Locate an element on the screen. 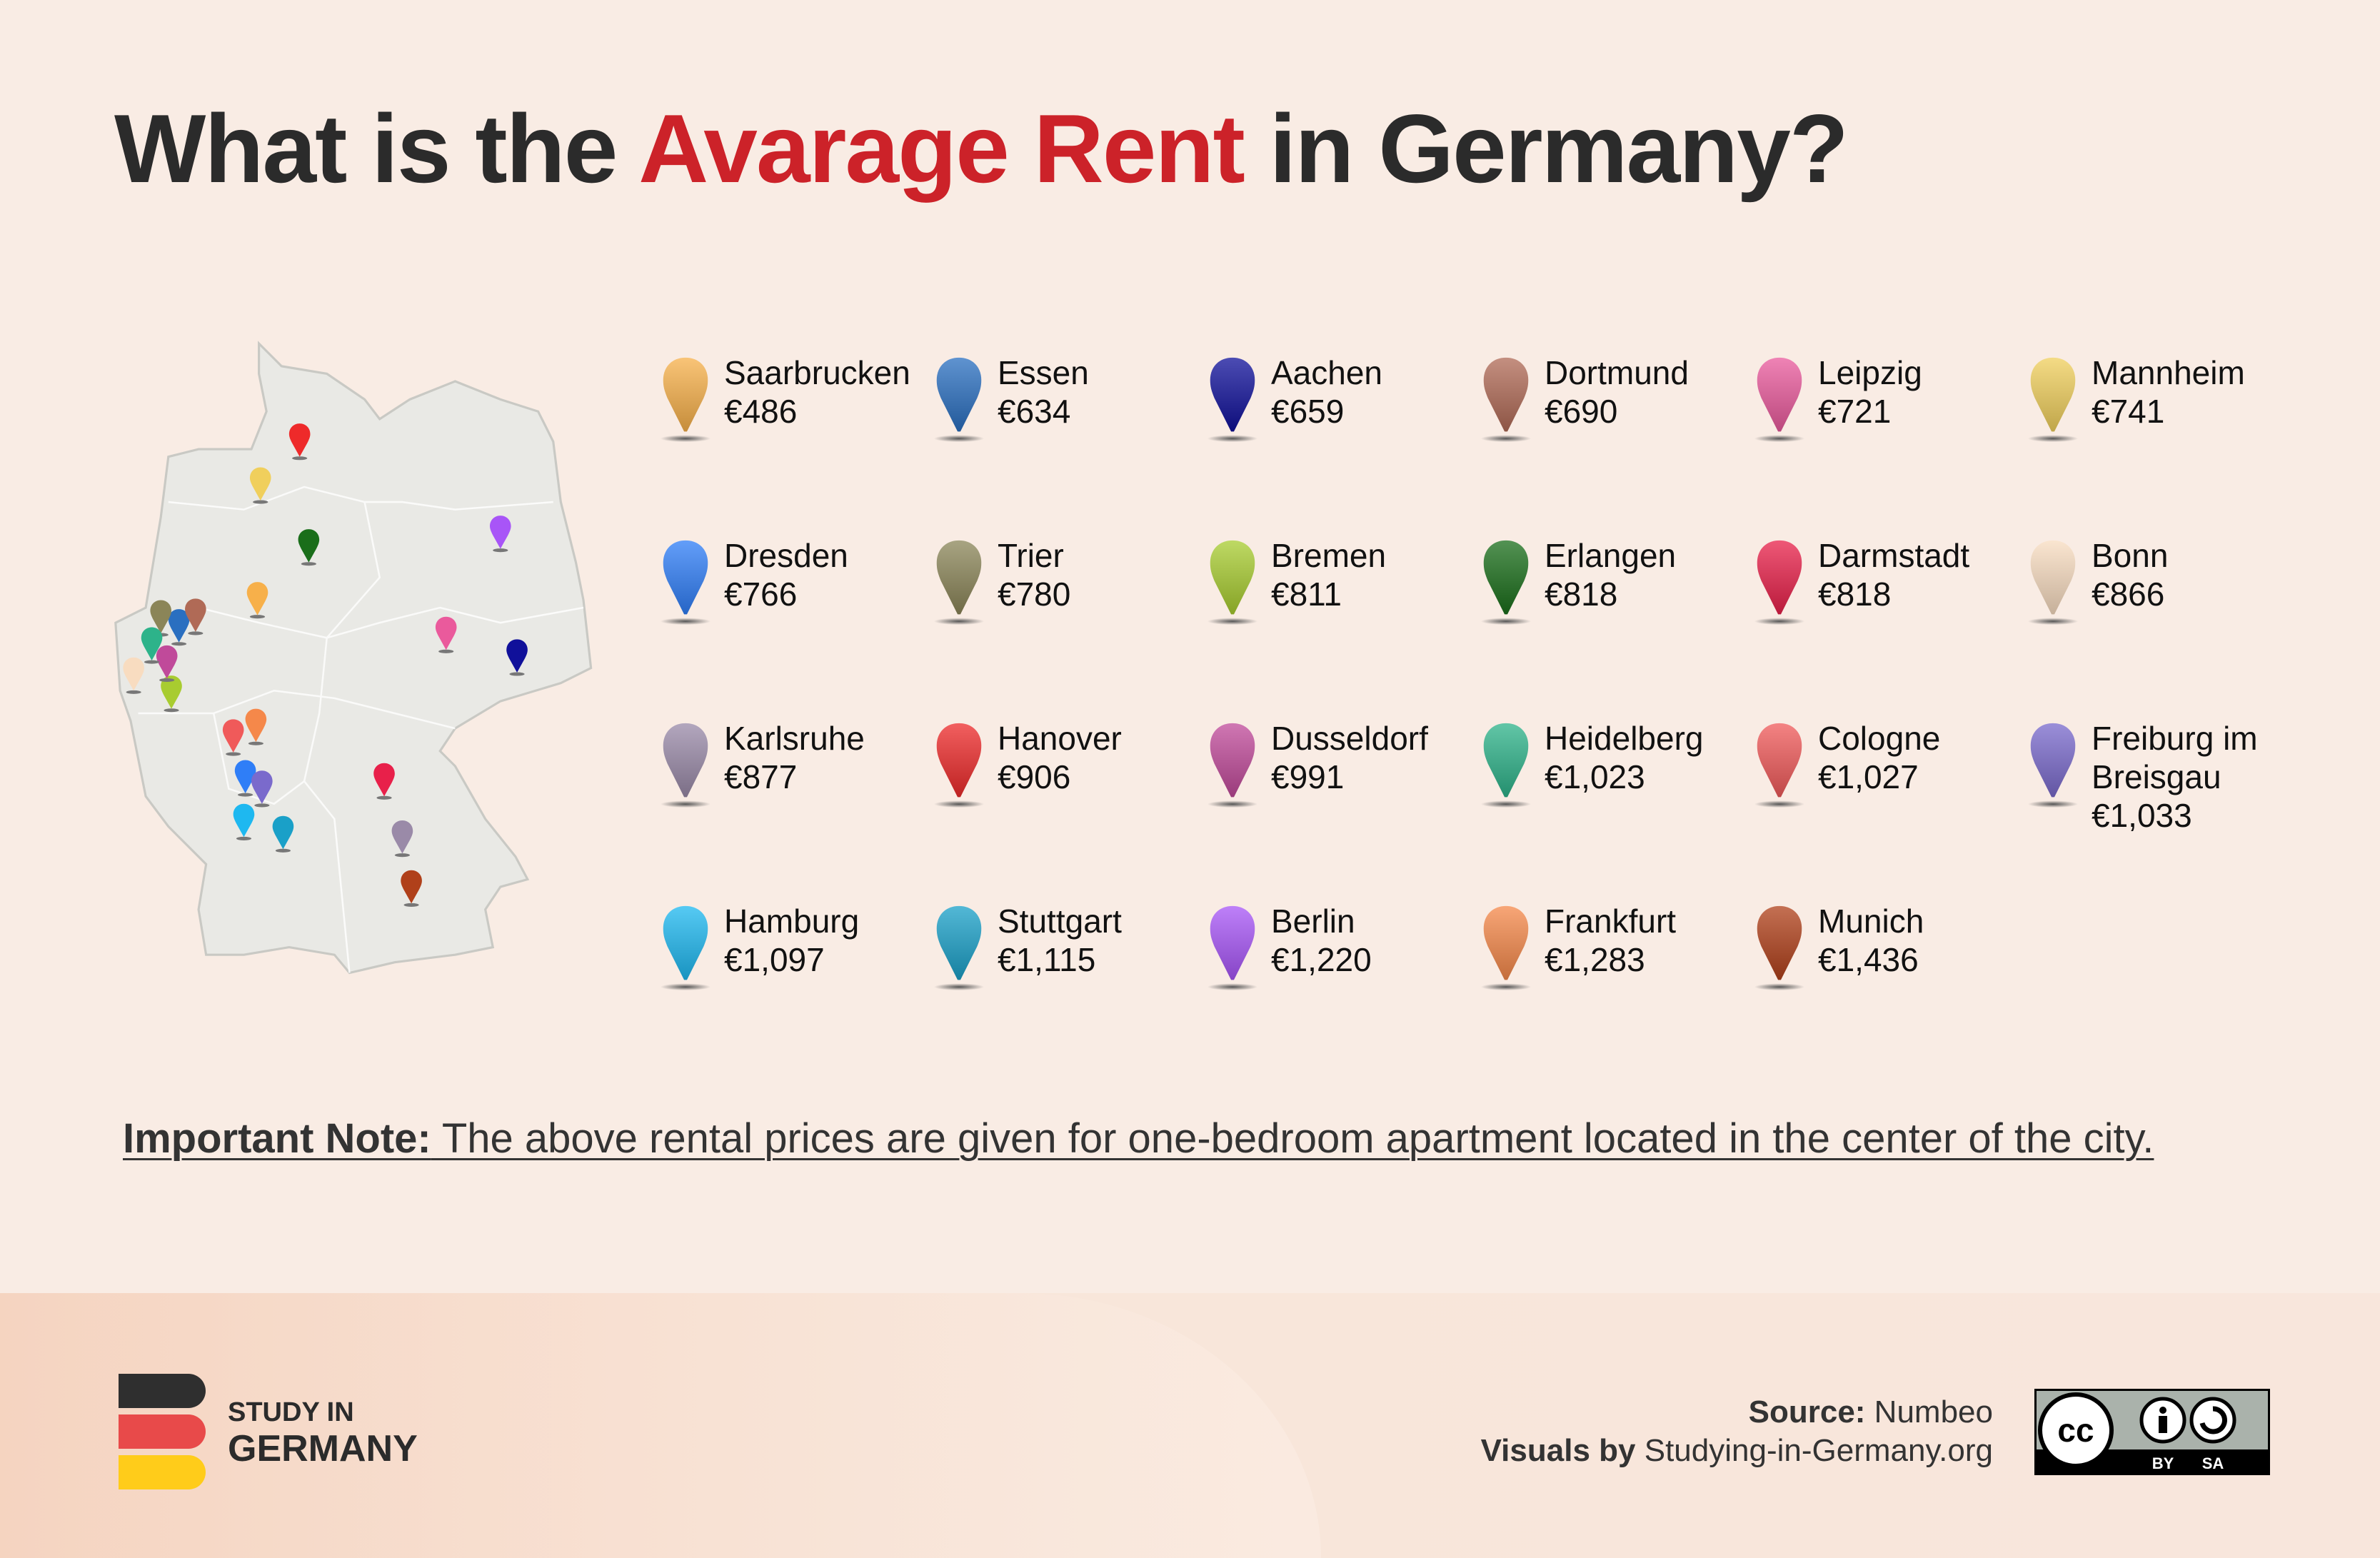 The image size is (2380, 1558). city-text: Saarbrucken €486 is located at coordinates (820, 392).